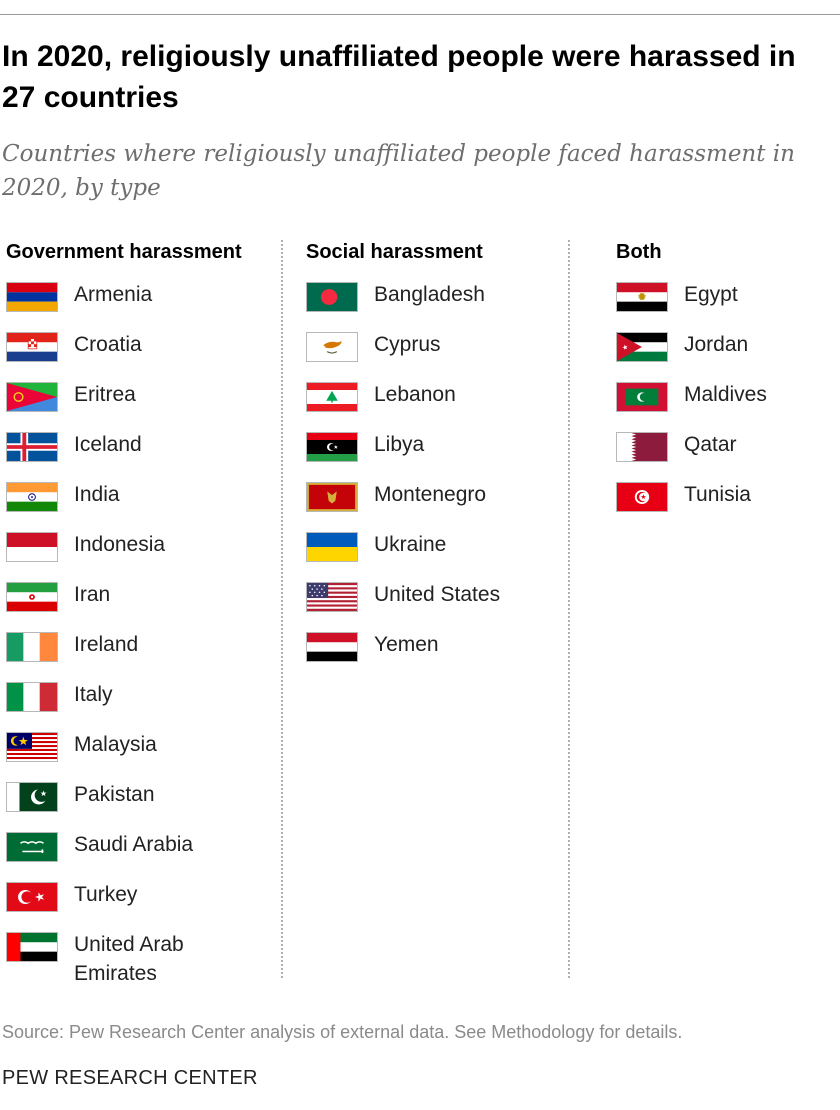 The image size is (840, 1110). I want to click on country-name: Maldives, so click(725, 394).